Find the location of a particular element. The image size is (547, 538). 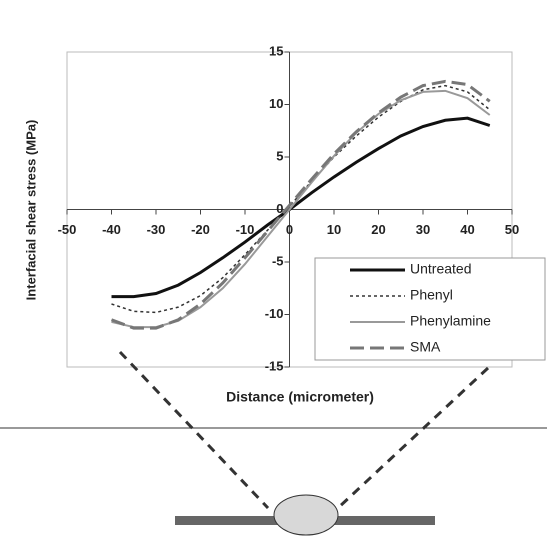

legend-label: Untreated is located at coordinates (440, 269).